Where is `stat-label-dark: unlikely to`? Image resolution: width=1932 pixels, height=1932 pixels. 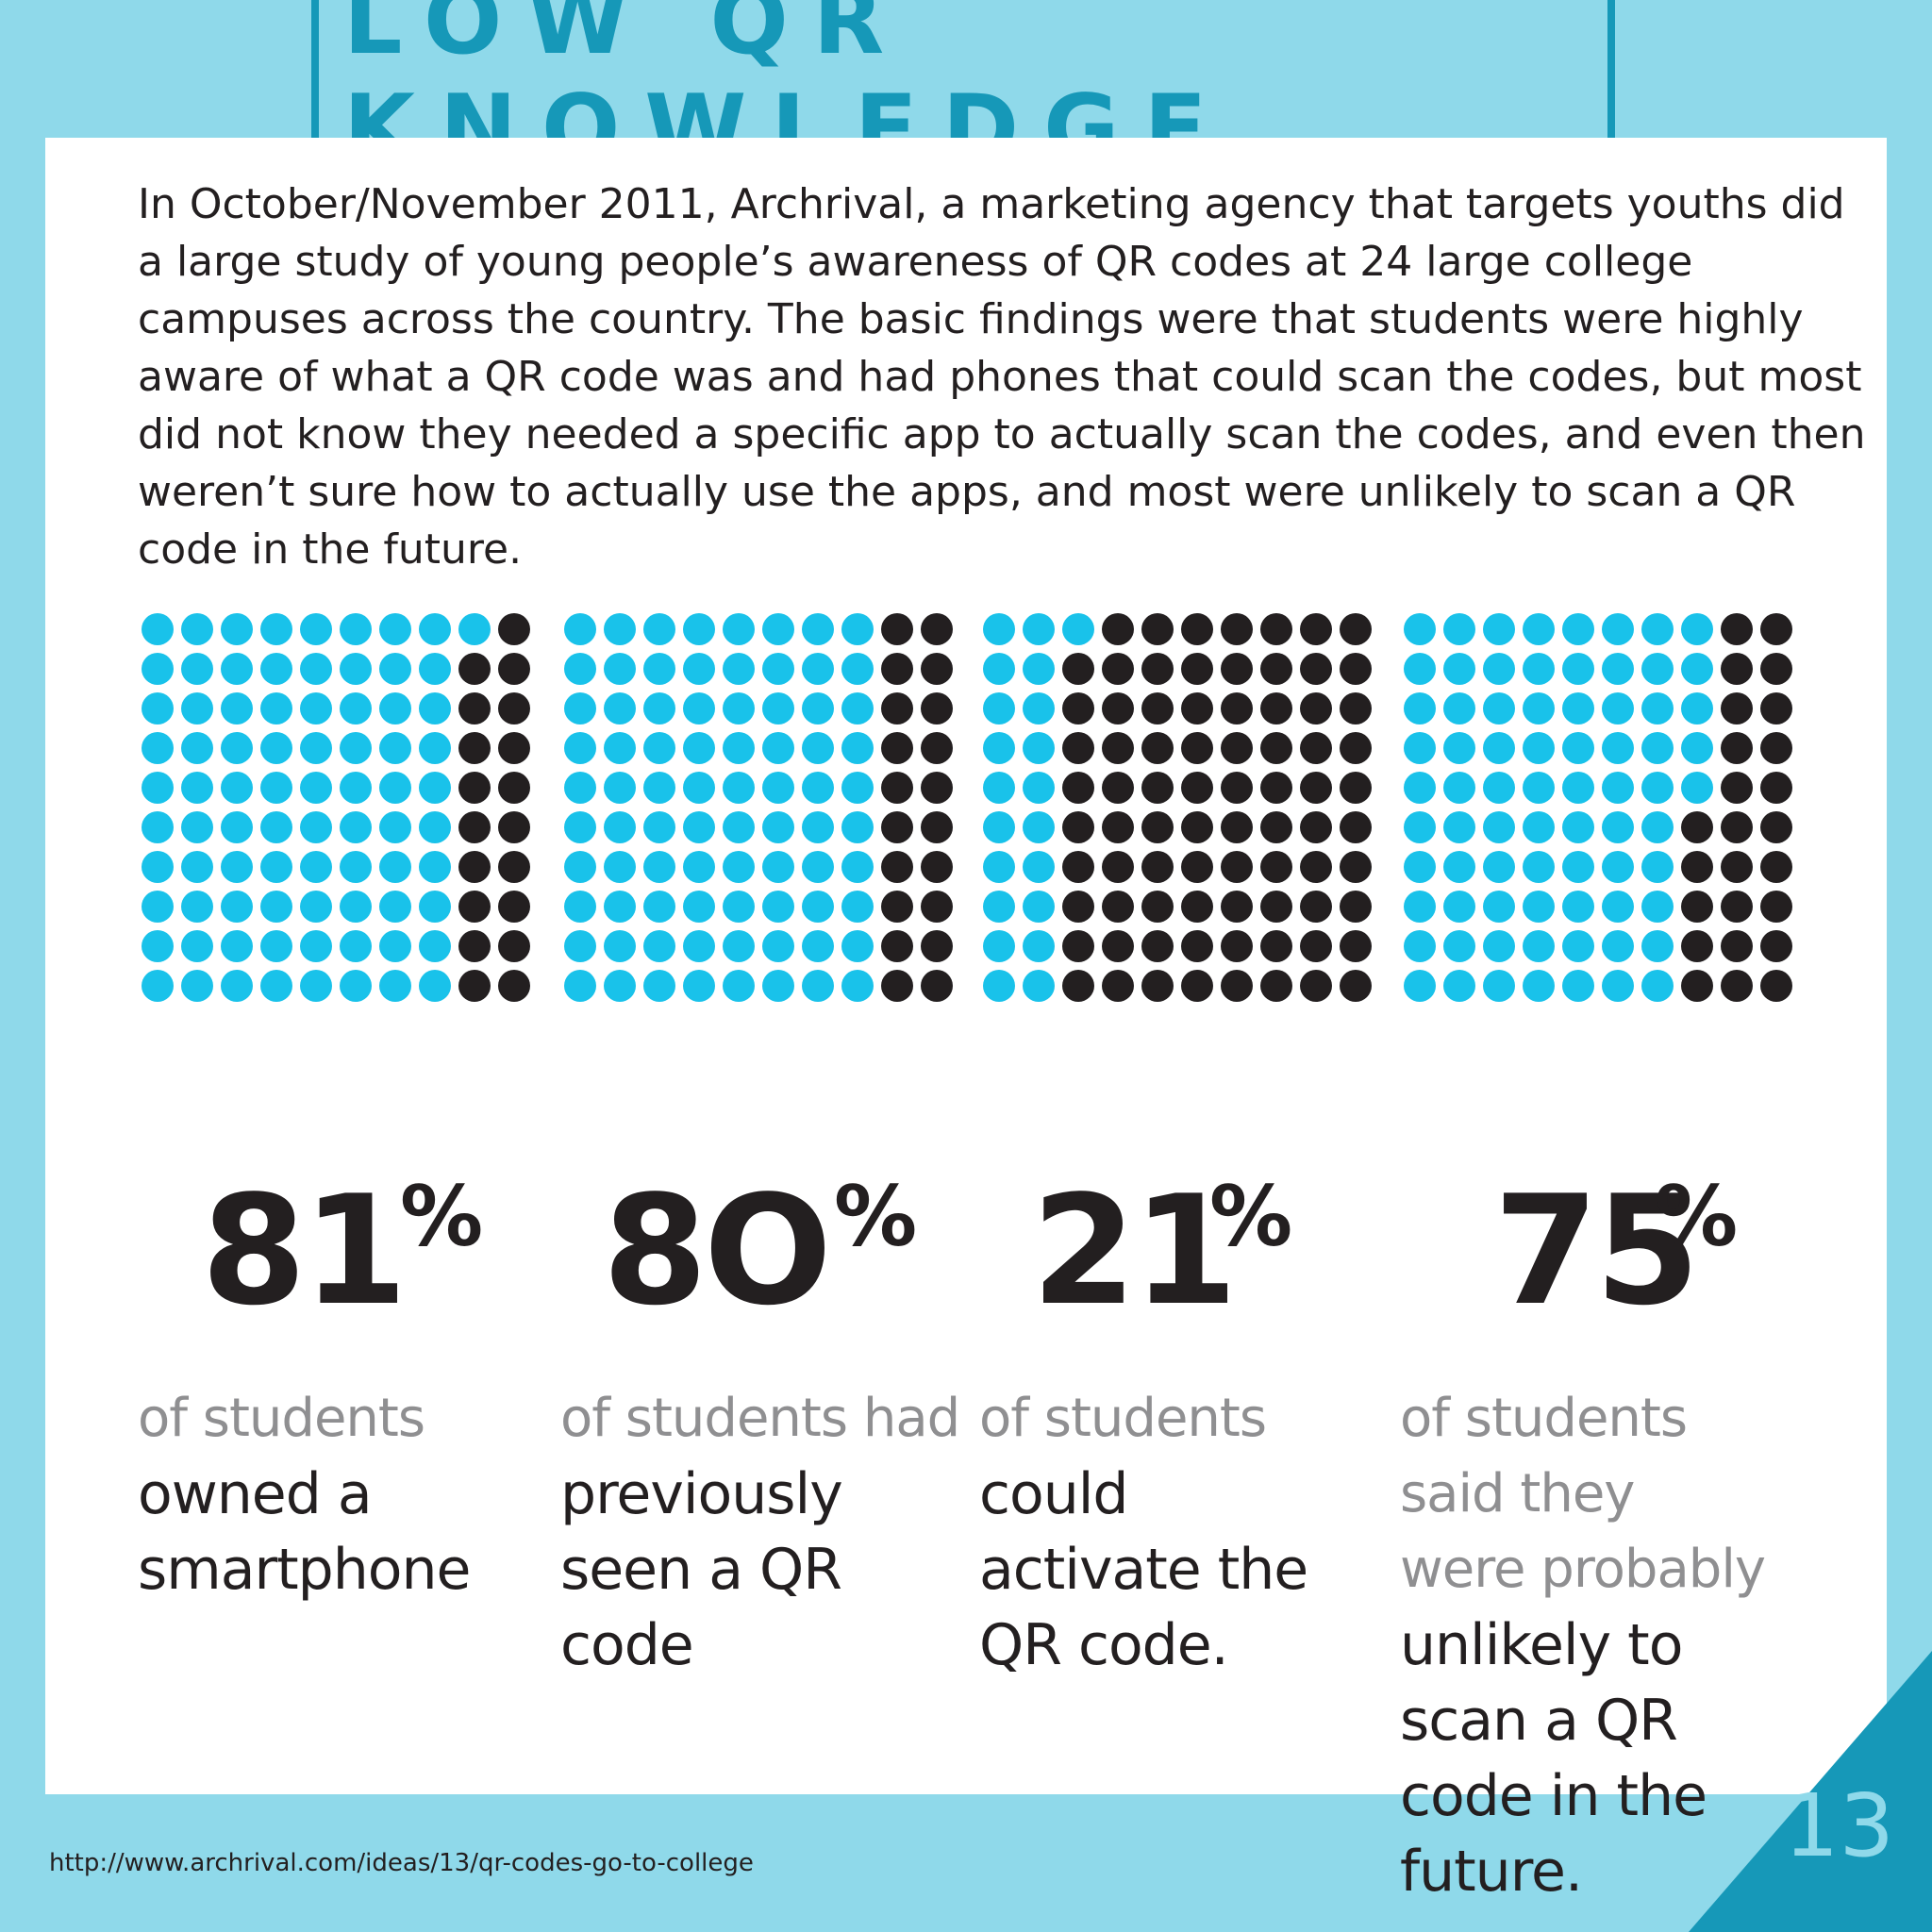
stat-label-dark: unlikely to is located at coordinates (1542, 1645).